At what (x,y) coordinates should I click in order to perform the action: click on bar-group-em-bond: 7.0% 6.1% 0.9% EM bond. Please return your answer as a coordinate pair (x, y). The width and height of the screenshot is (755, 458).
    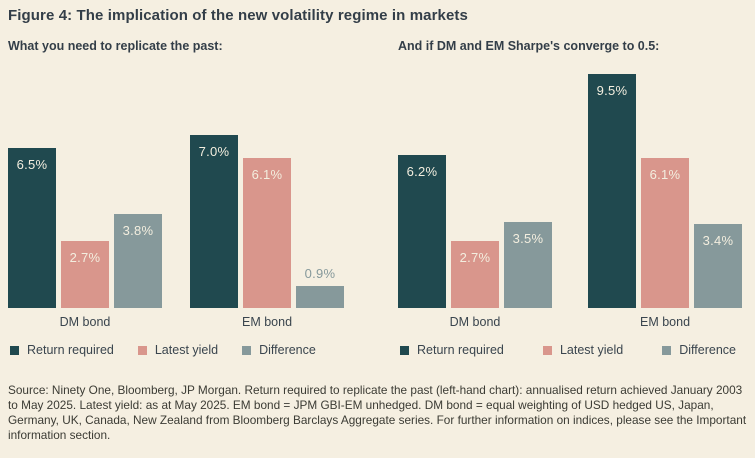
    Looking at the image, I should click on (267, 196).